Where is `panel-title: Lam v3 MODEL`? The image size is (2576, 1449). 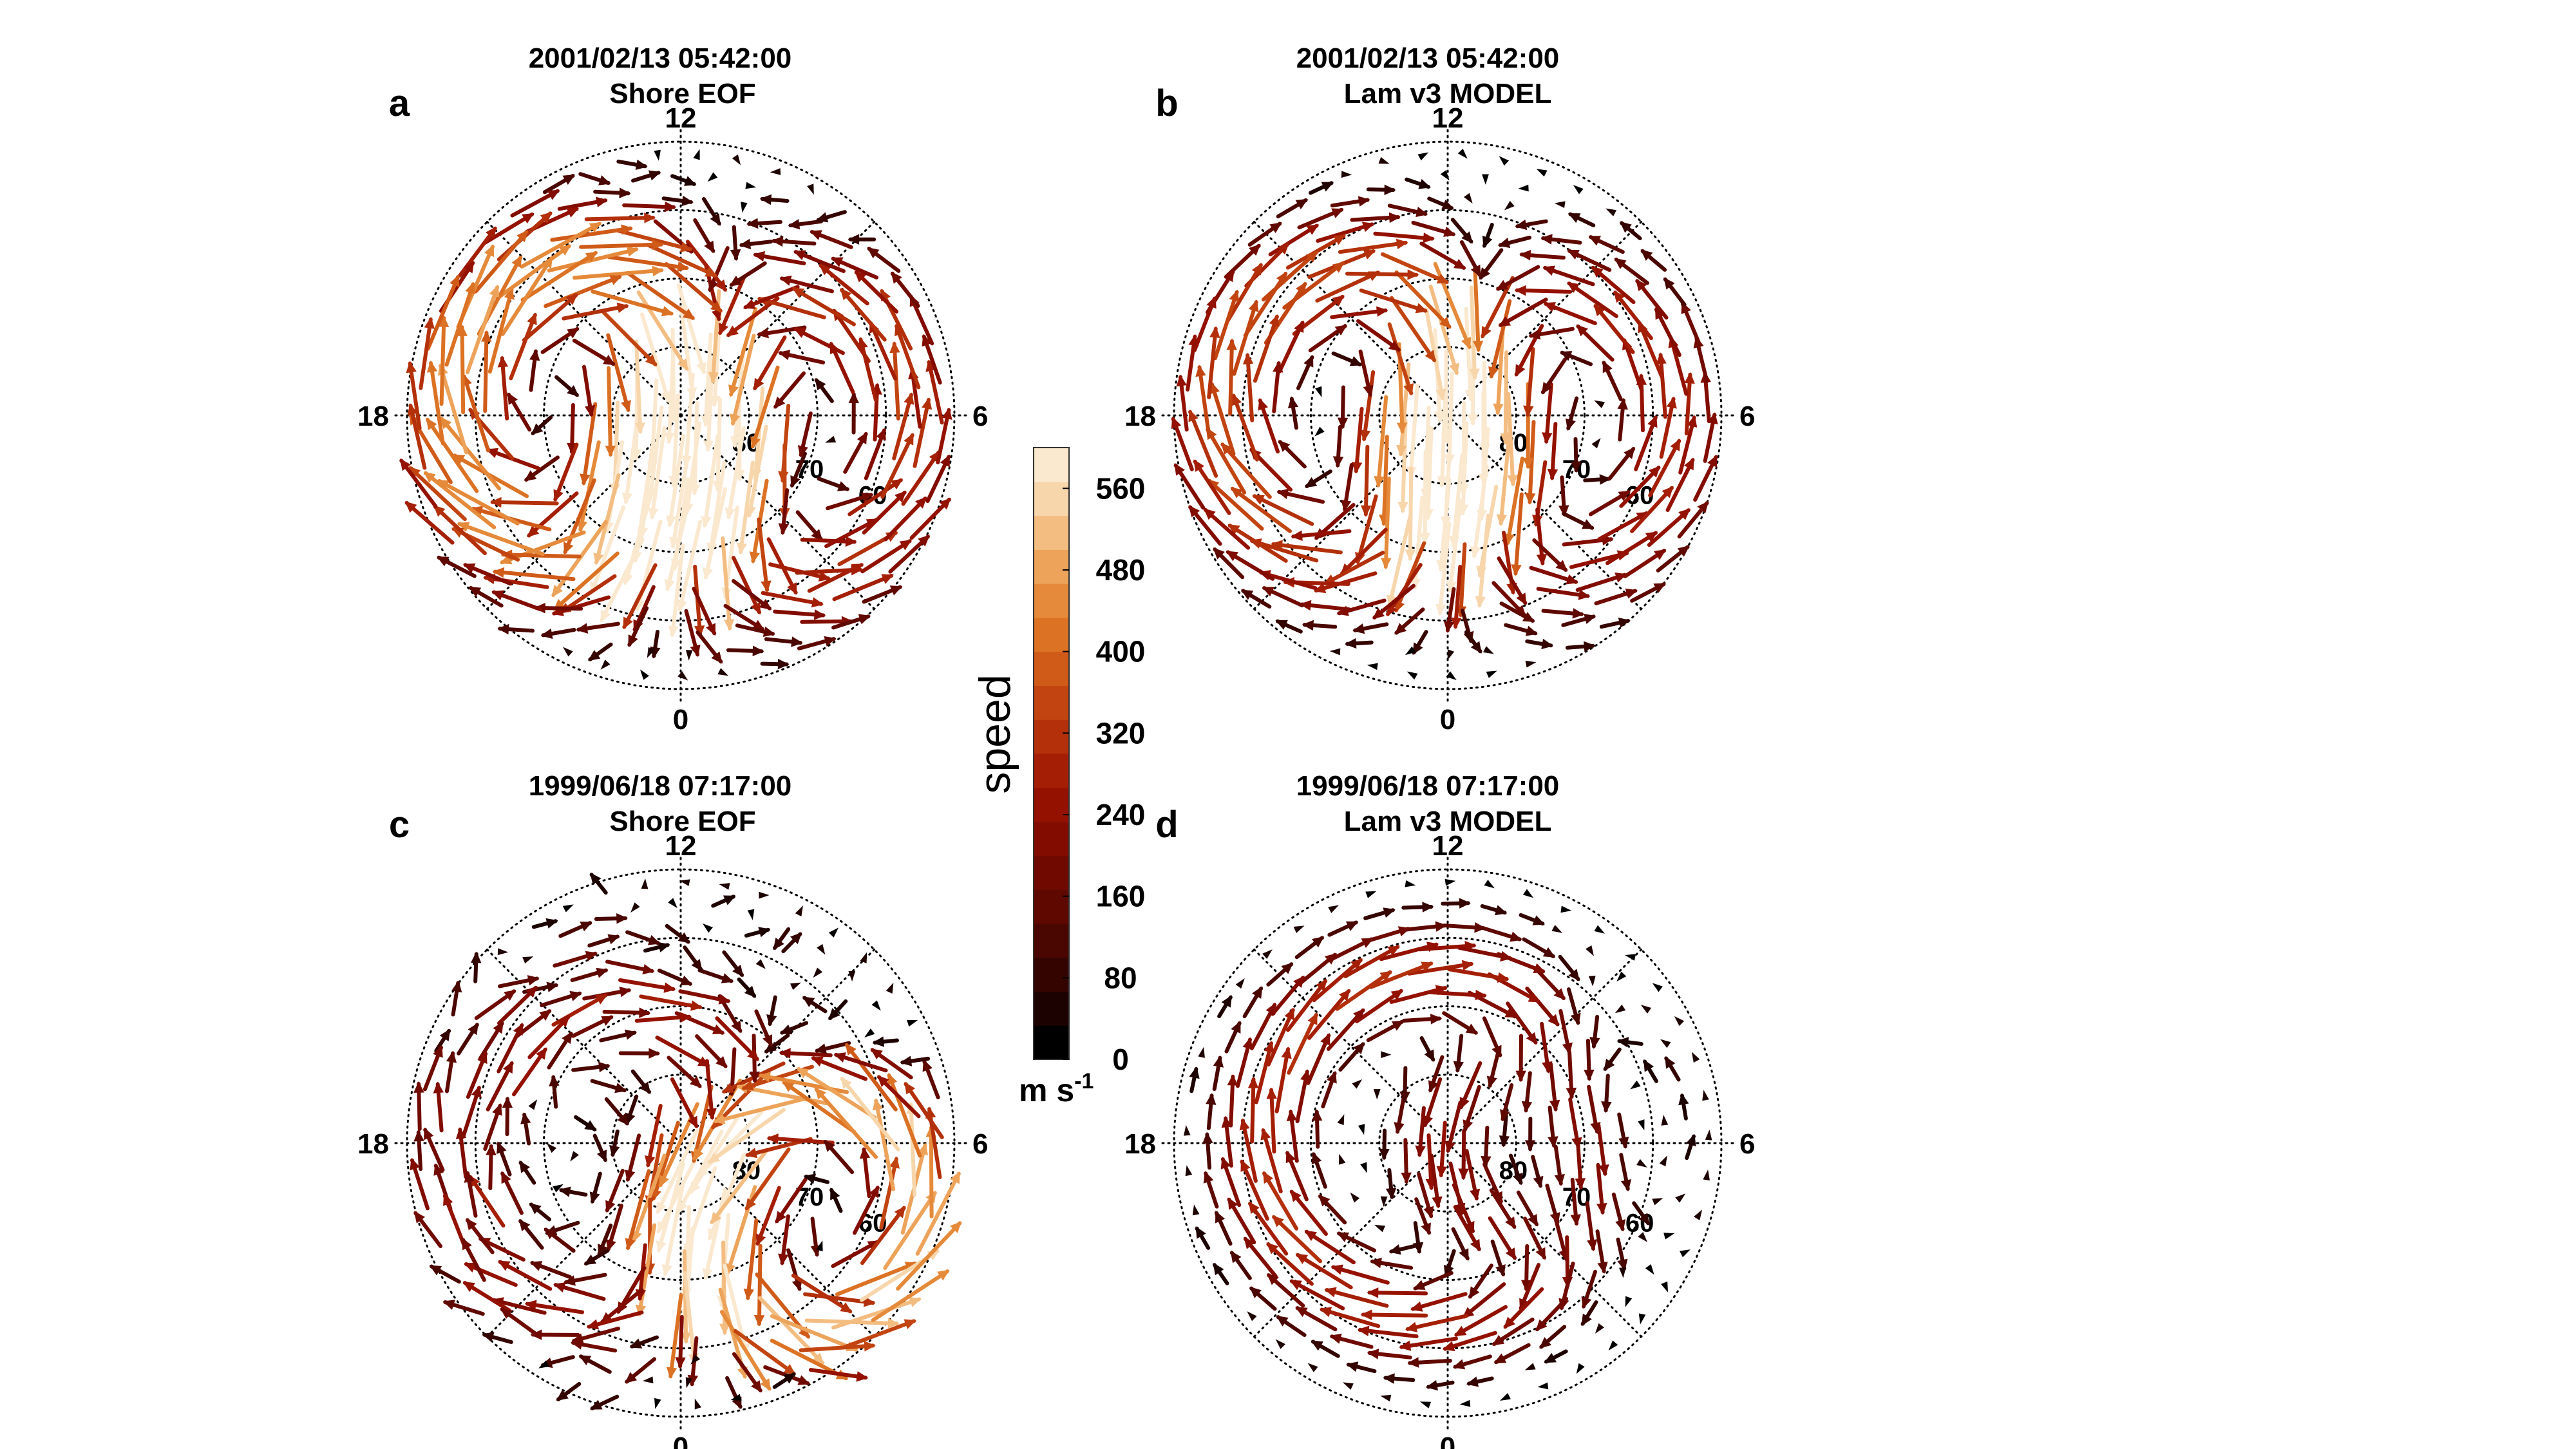
panel-title: Lam v3 MODEL is located at coordinates (1448, 93).